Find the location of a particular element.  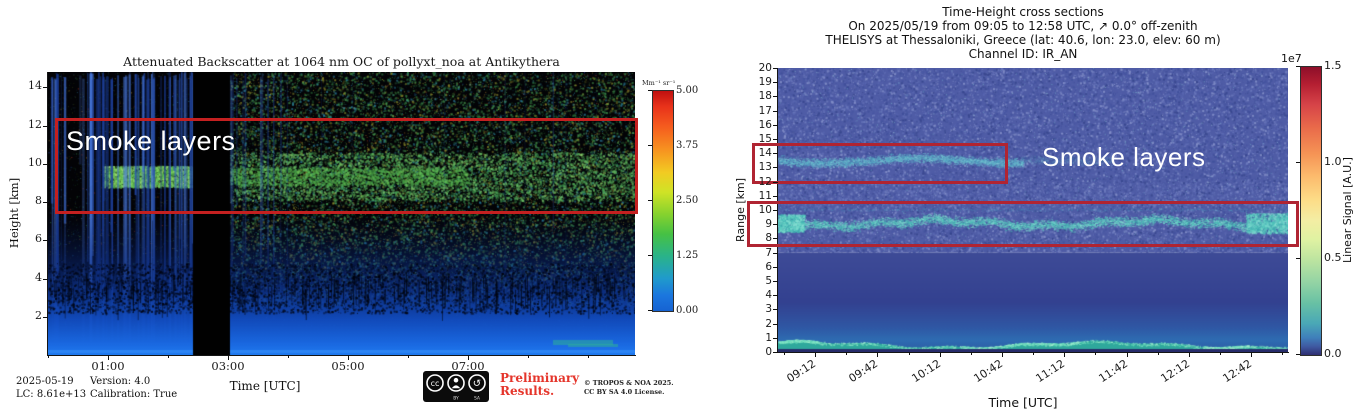

y-tick-label: 3 is located at coordinates (768, 309).